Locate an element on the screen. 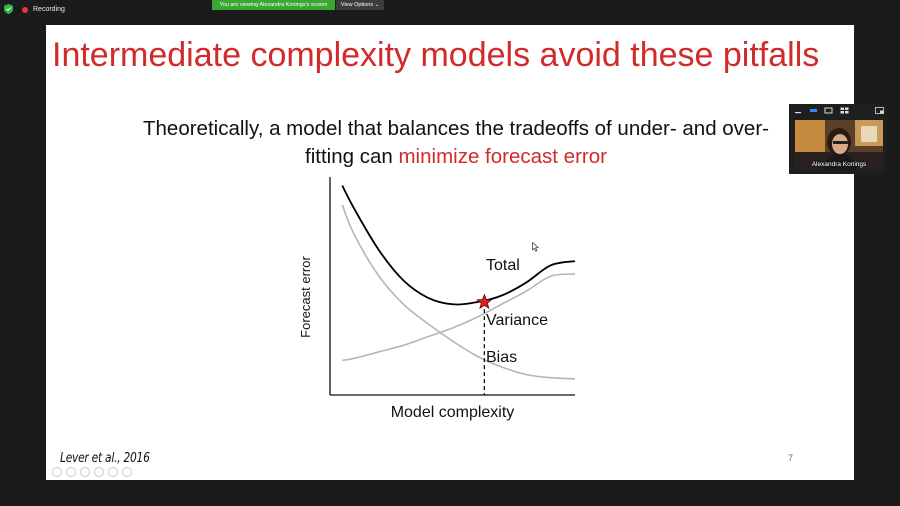 This screenshot has height=506, width=900. speaker-view-icon is located at coordinates (813, 110).